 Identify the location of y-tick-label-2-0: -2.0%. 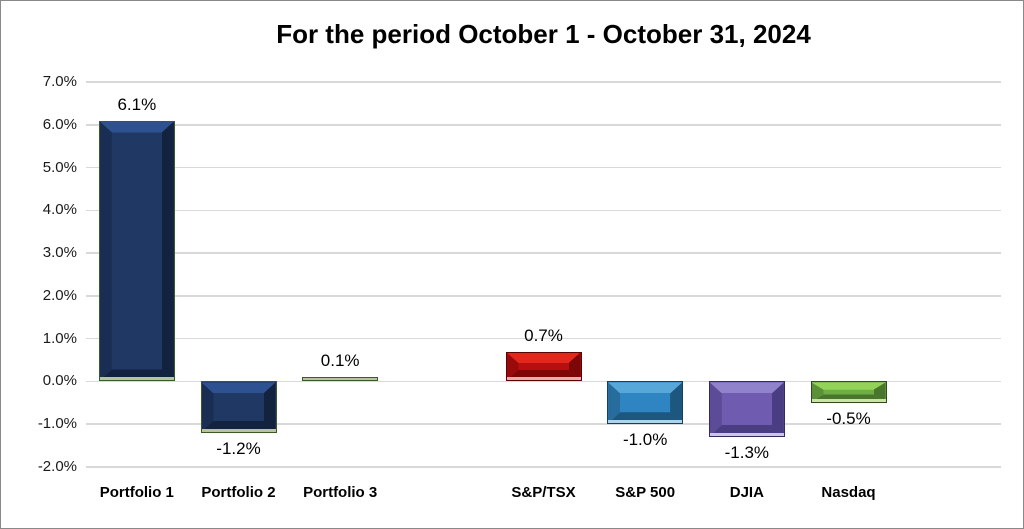
(57, 466).